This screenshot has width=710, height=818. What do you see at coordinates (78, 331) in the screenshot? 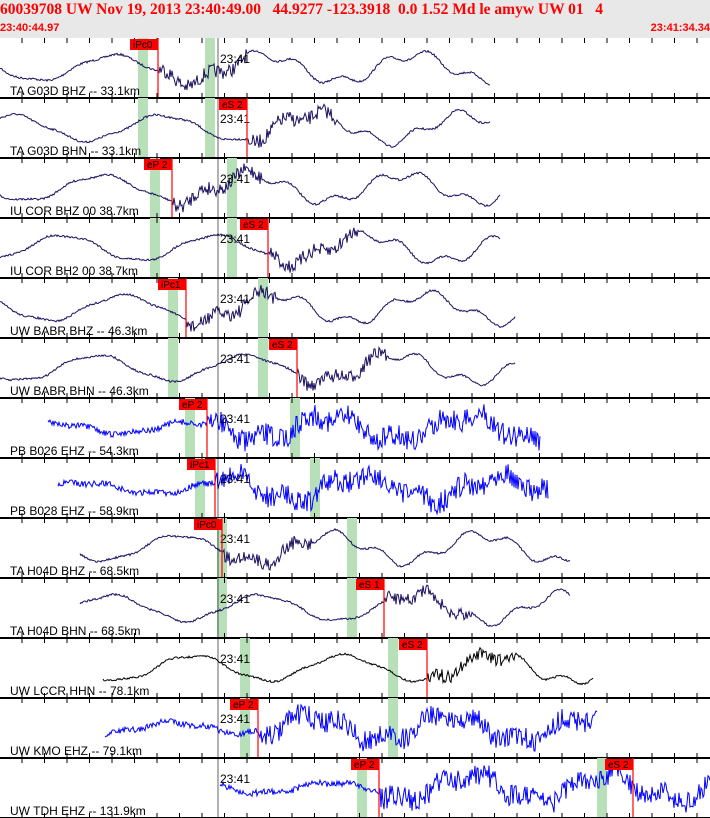
I see `station-label: UW BABR BHZ -- 46.3km` at bounding box center [78, 331].